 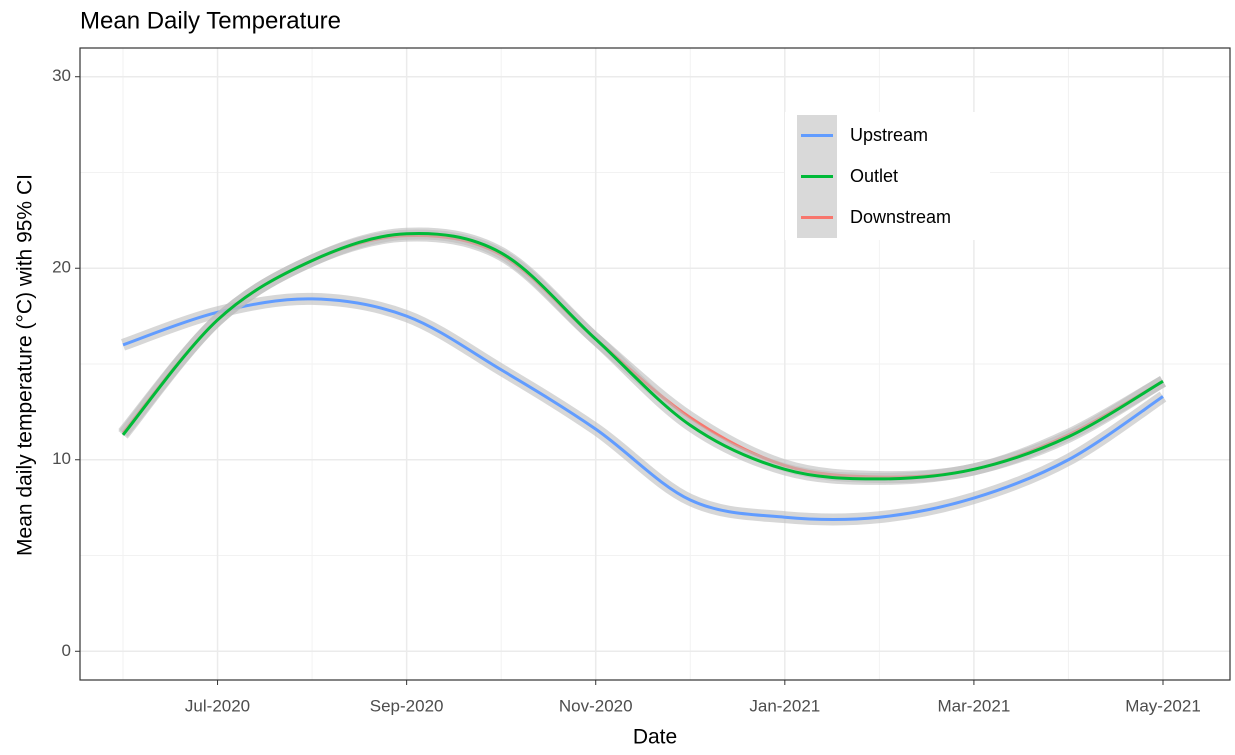 I want to click on legend-label: Downstream, so click(x=900, y=217).